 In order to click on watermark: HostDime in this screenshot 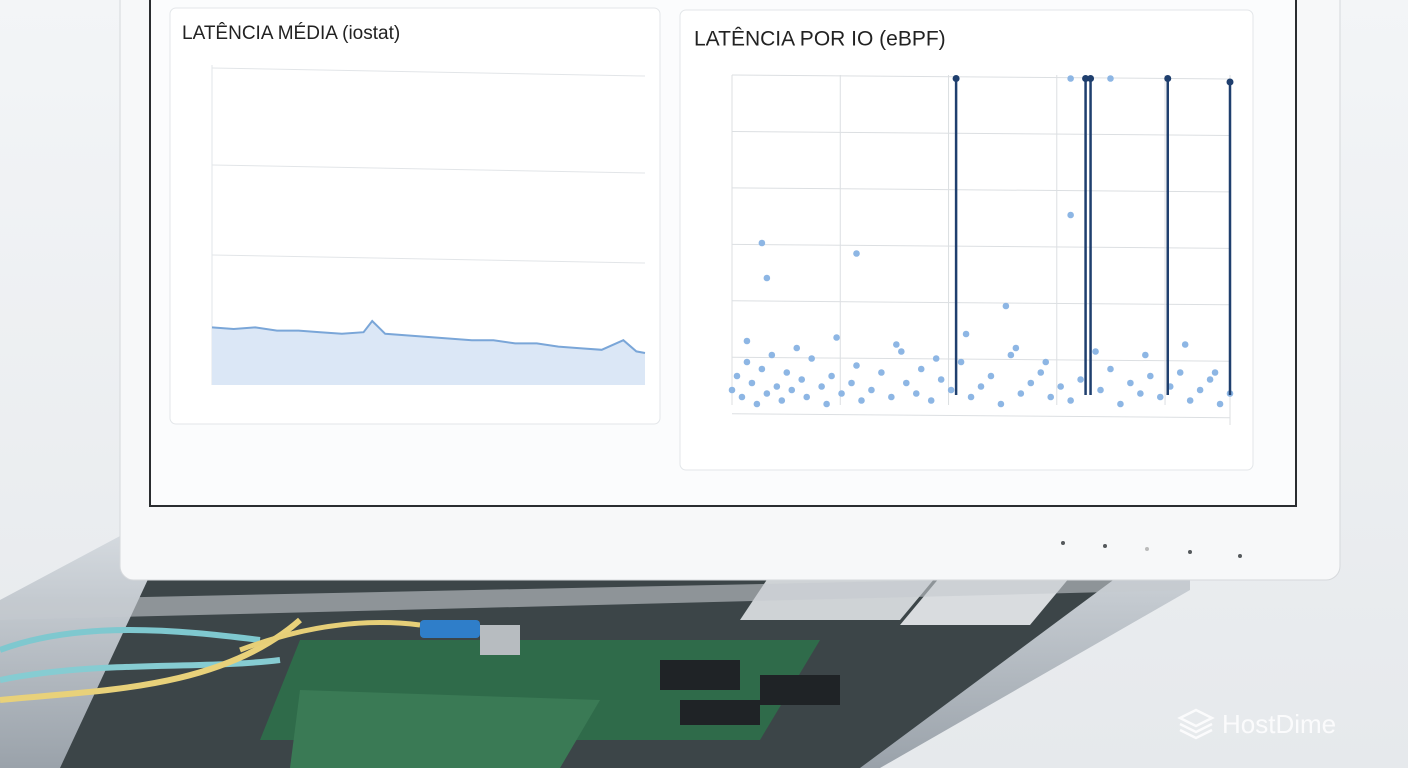, I will do `click(1256, 724)`.